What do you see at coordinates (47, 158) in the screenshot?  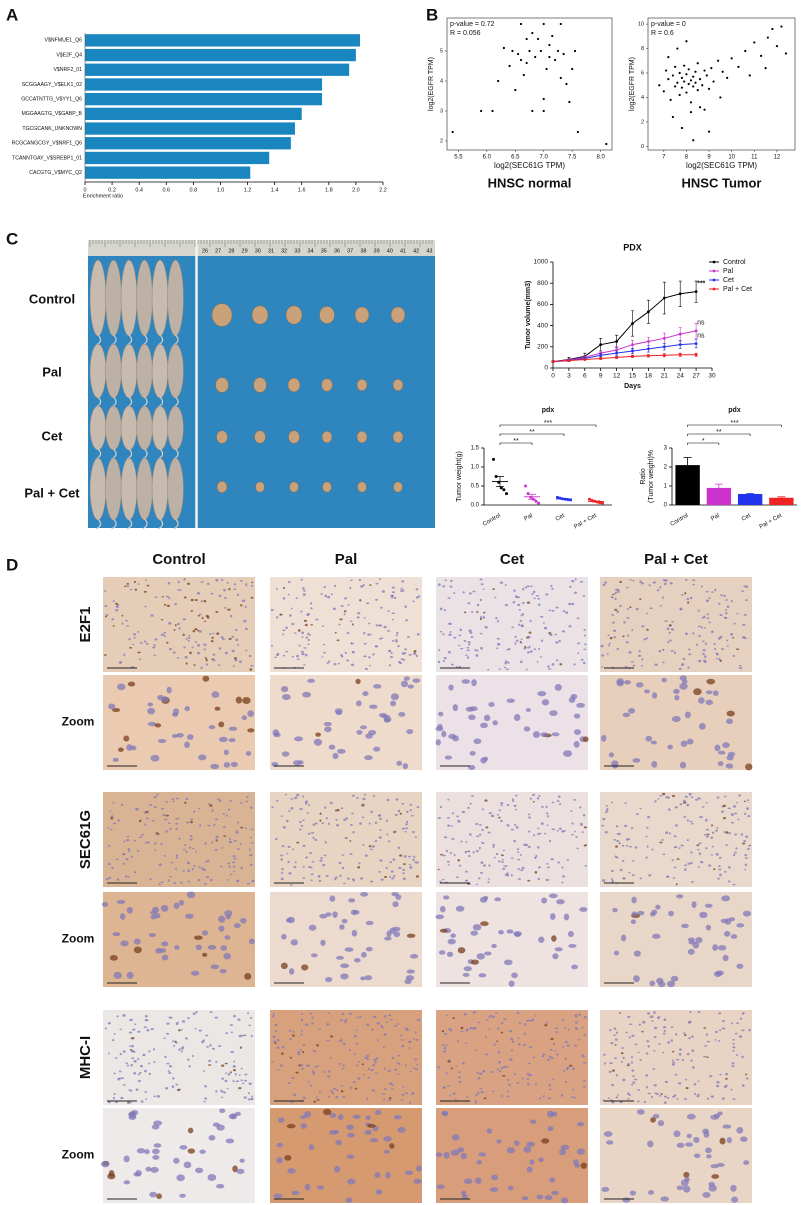 I see `category-label: TCANNTGAY_V$SREBP1_01` at bounding box center [47, 158].